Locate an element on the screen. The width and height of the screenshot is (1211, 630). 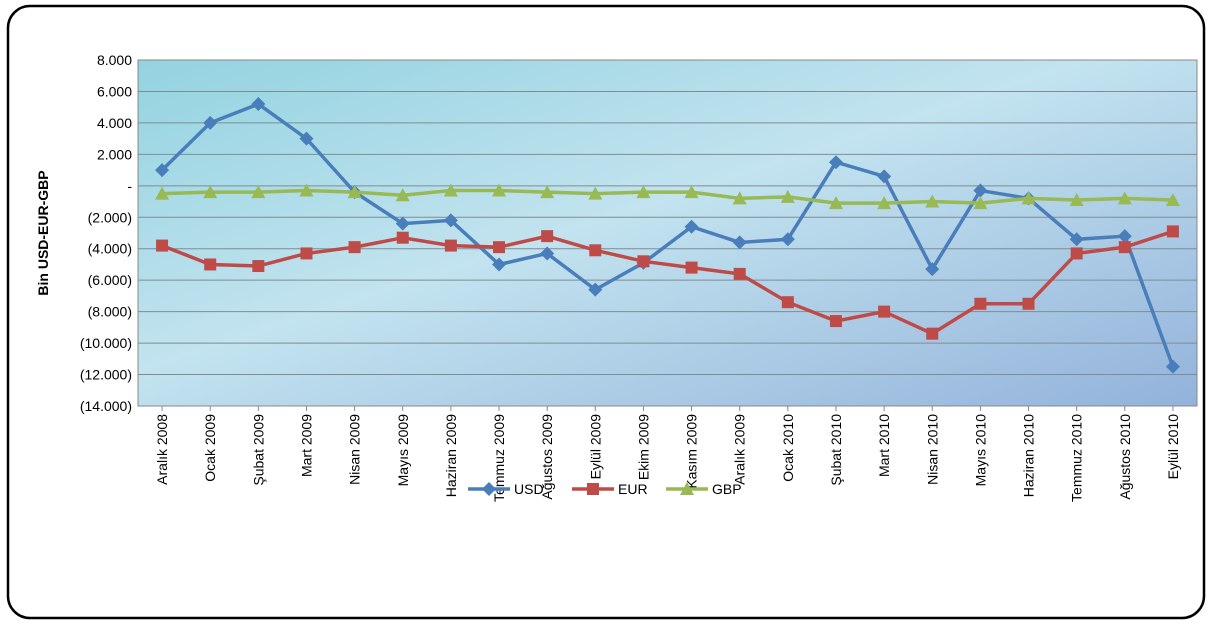
x-tick-label: Haziran 2010 is located at coordinates (1029, 455).